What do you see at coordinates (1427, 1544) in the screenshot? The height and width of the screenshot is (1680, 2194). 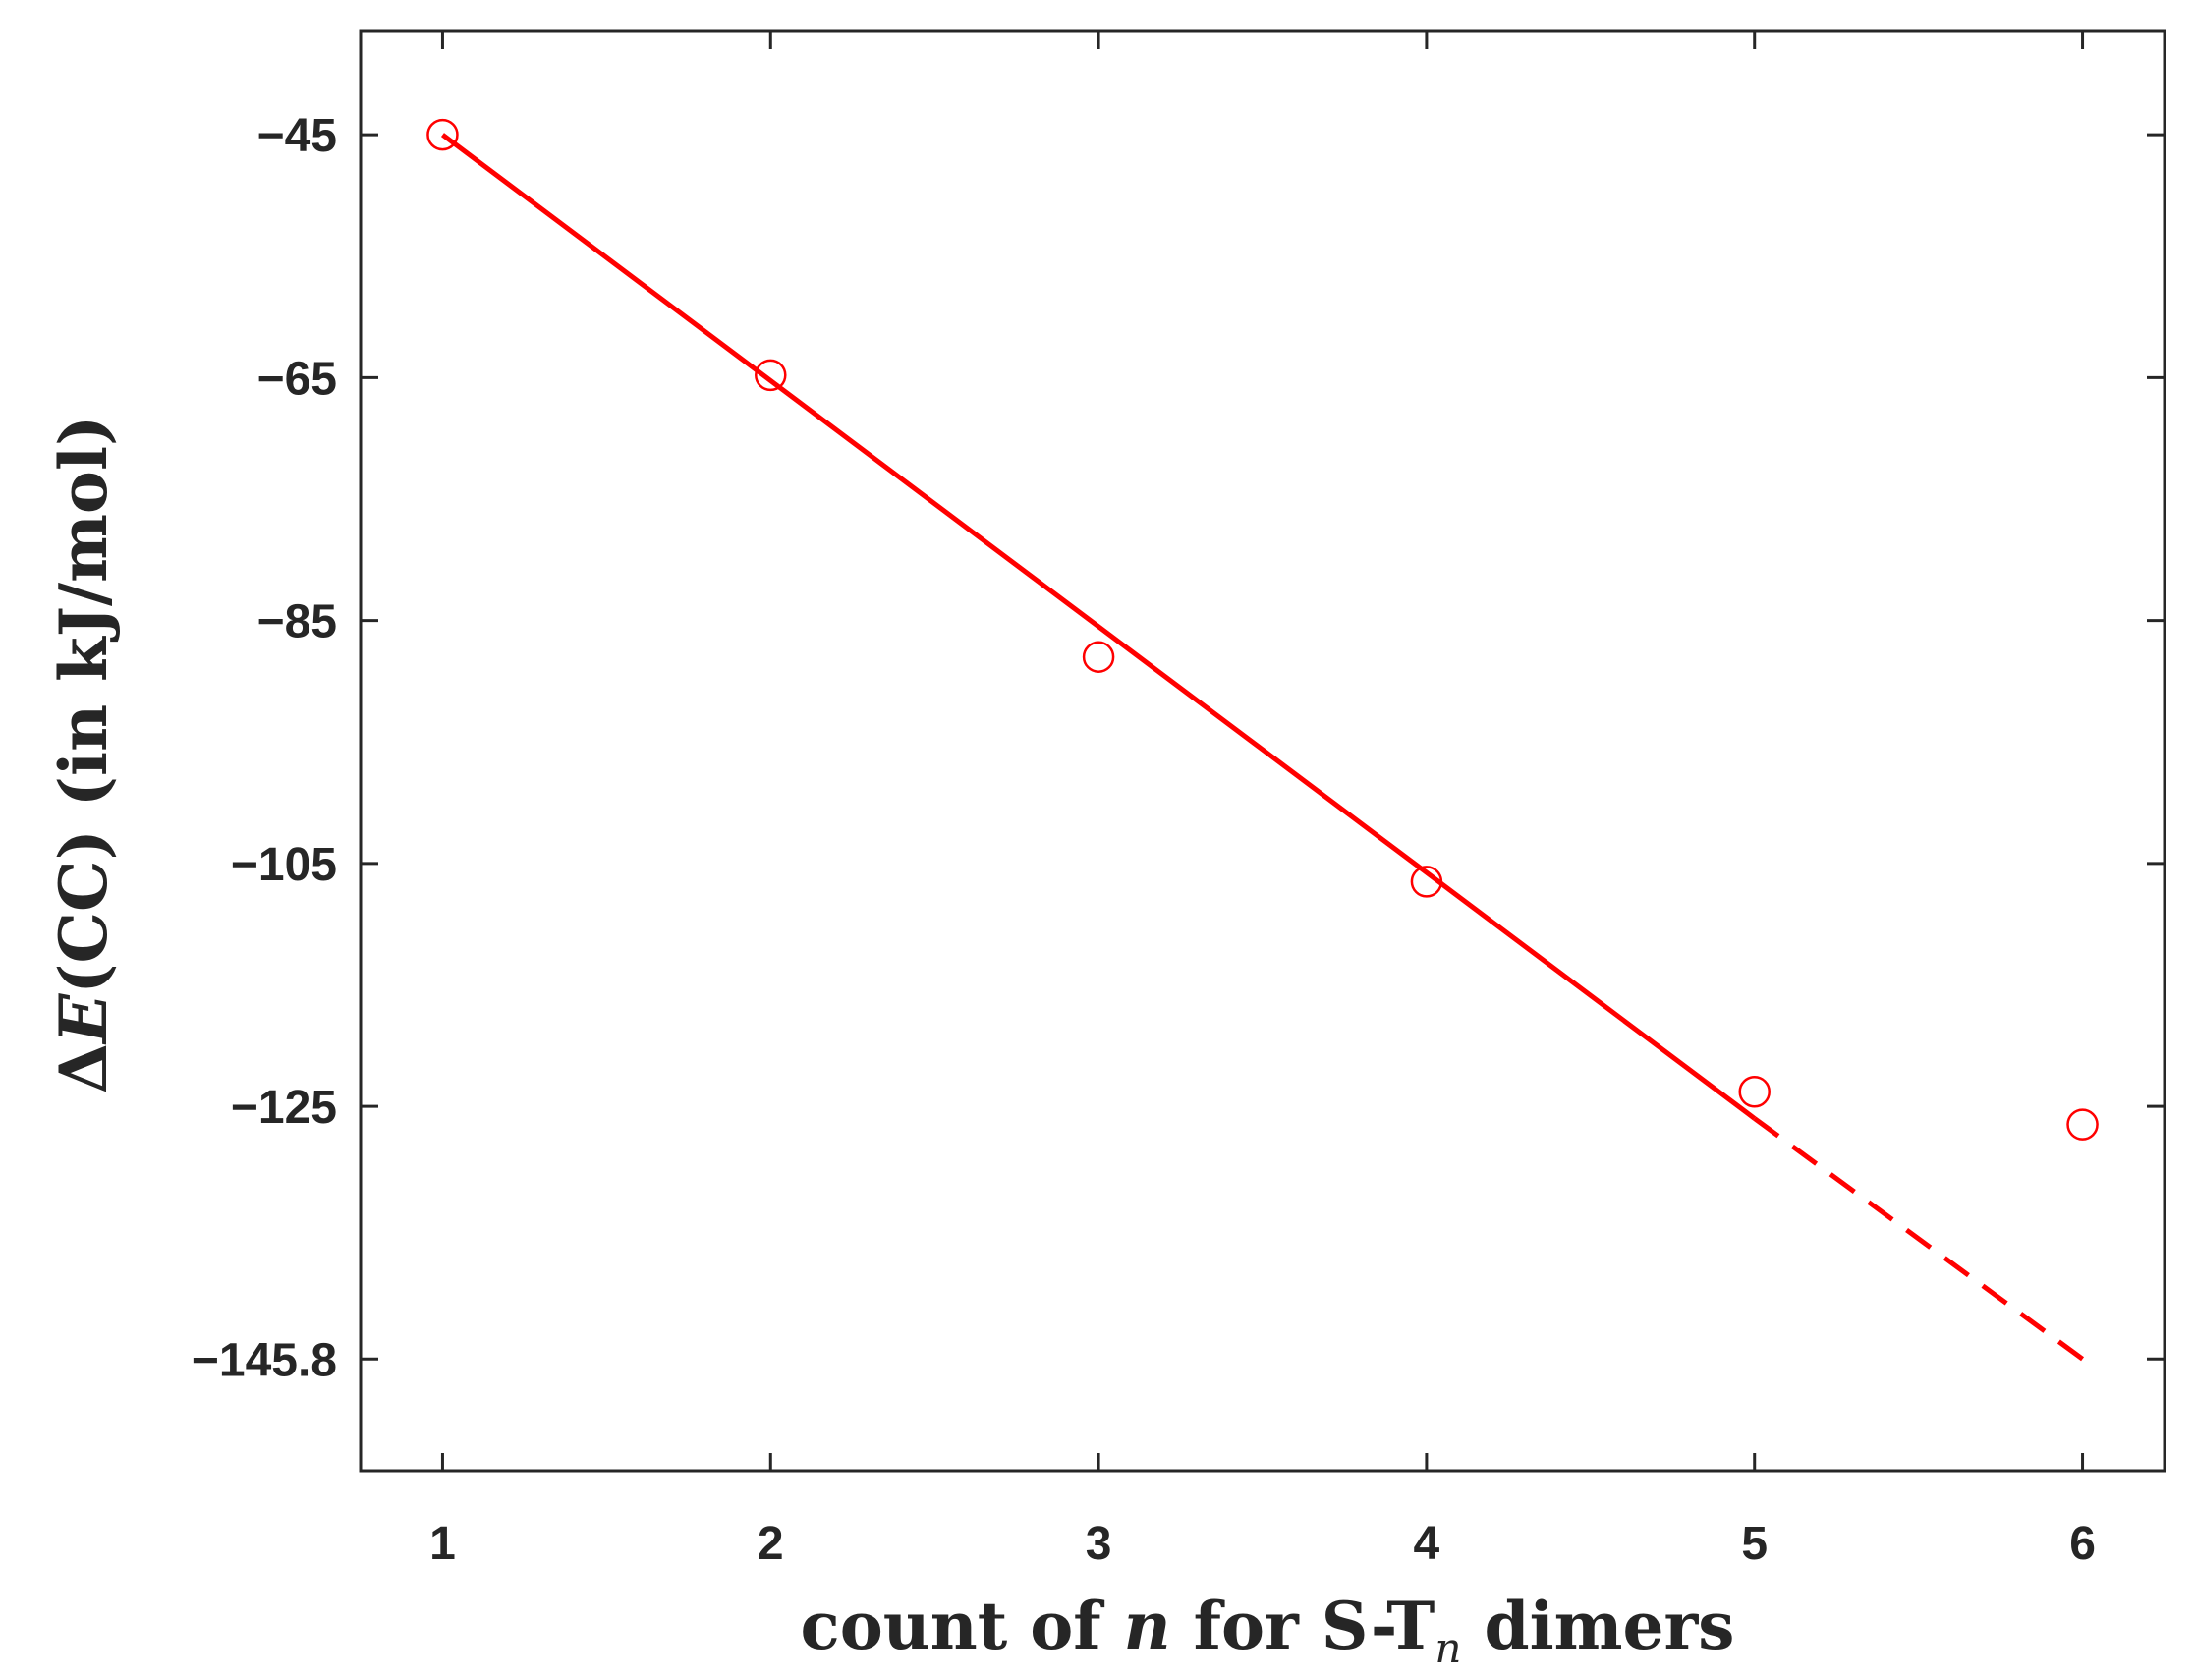 I see `x-tick-label: 4` at bounding box center [1427, 1544].